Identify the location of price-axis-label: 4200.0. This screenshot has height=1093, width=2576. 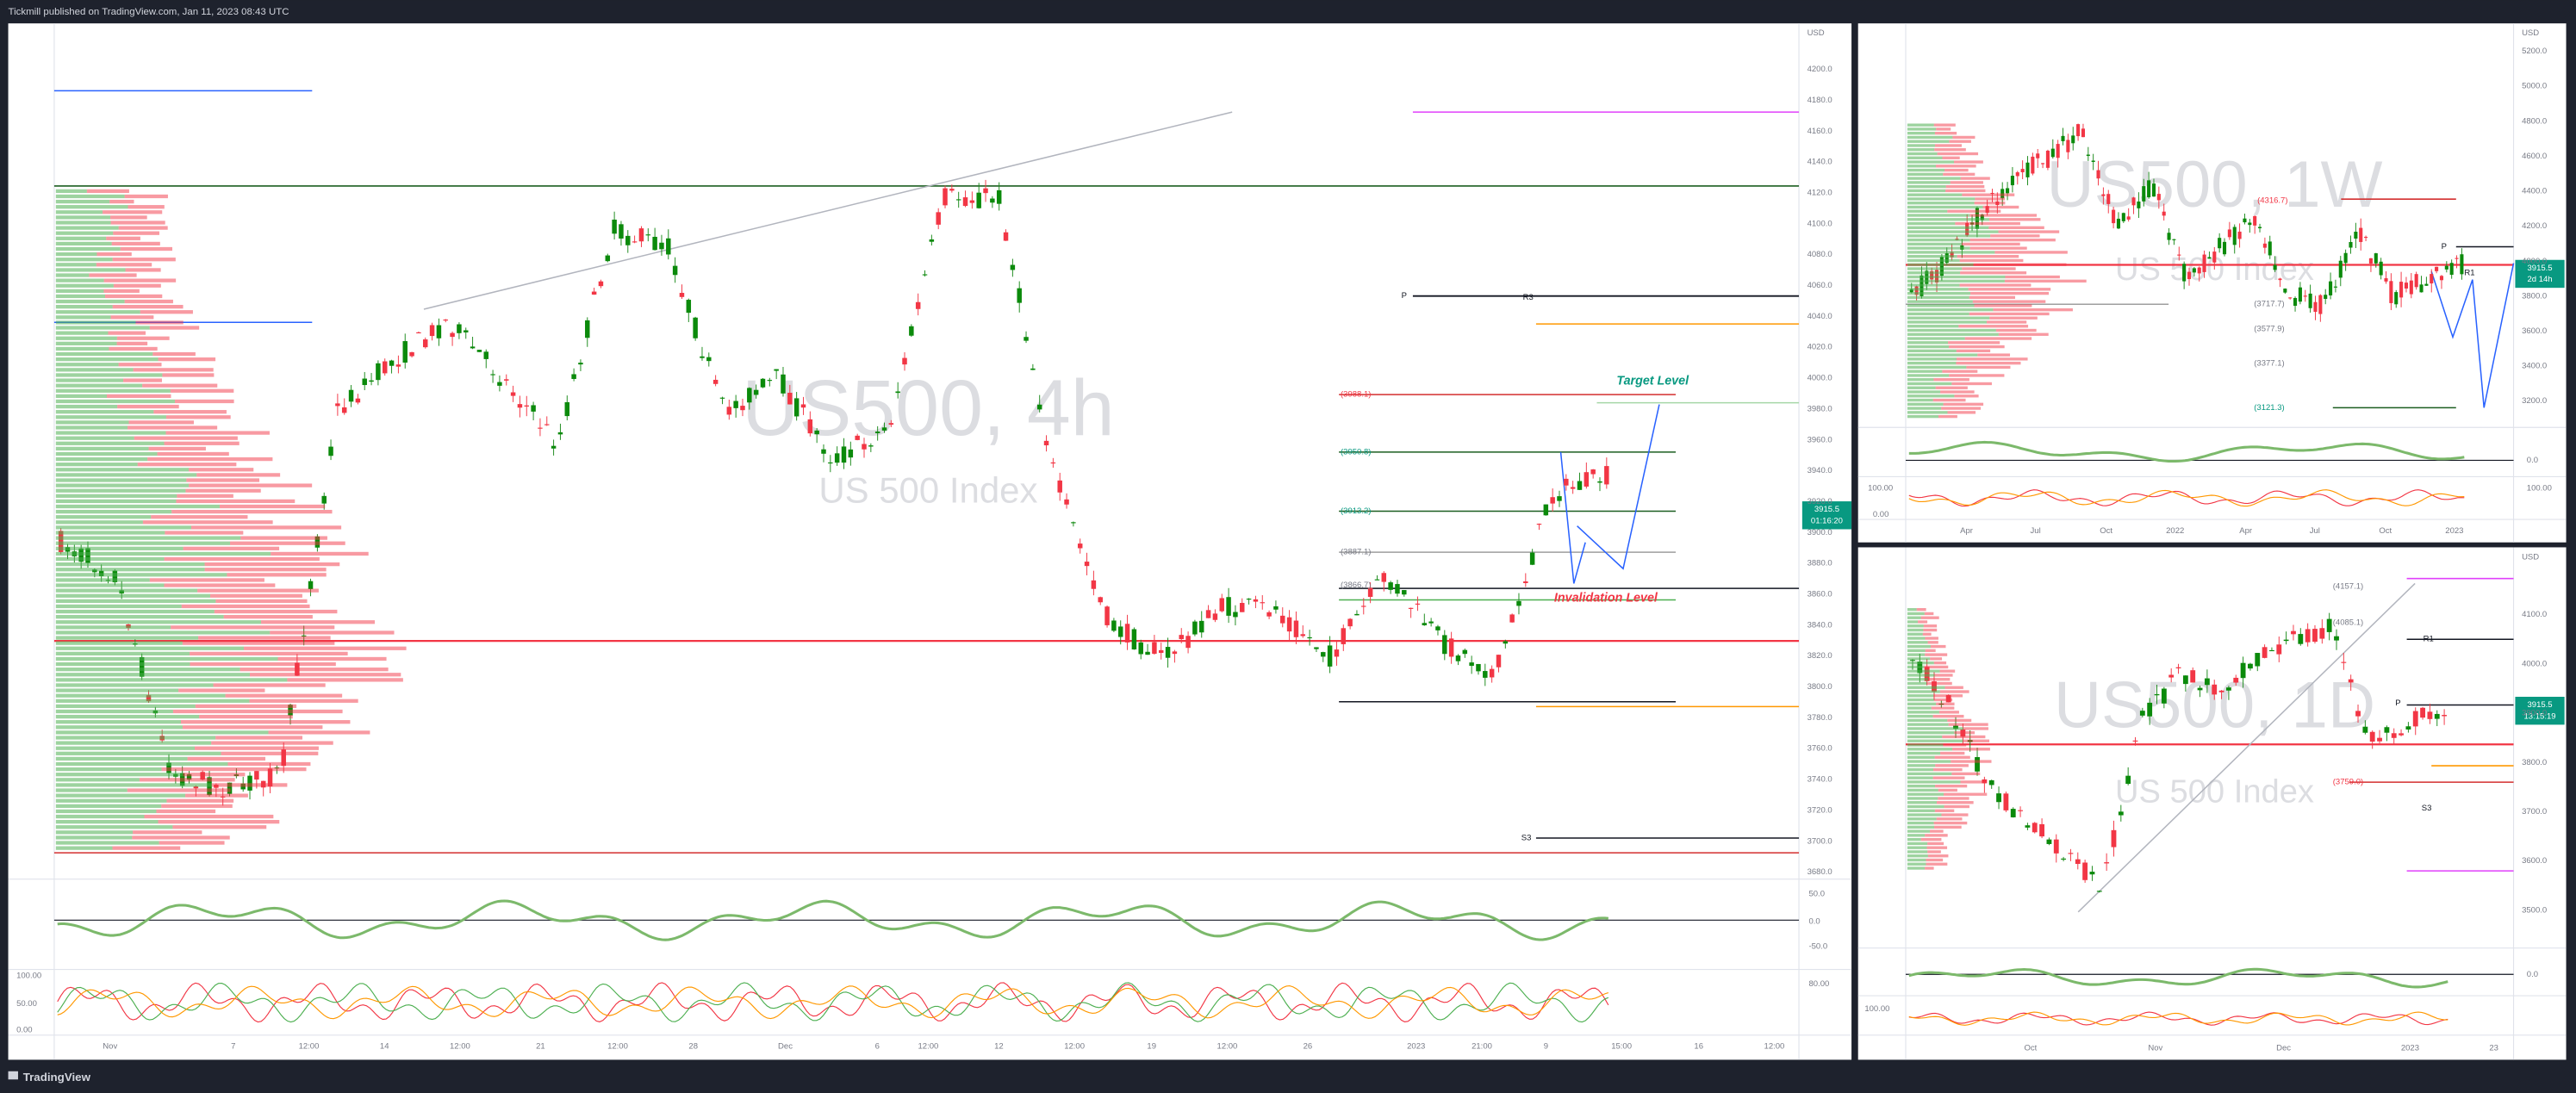
(2535, 226).